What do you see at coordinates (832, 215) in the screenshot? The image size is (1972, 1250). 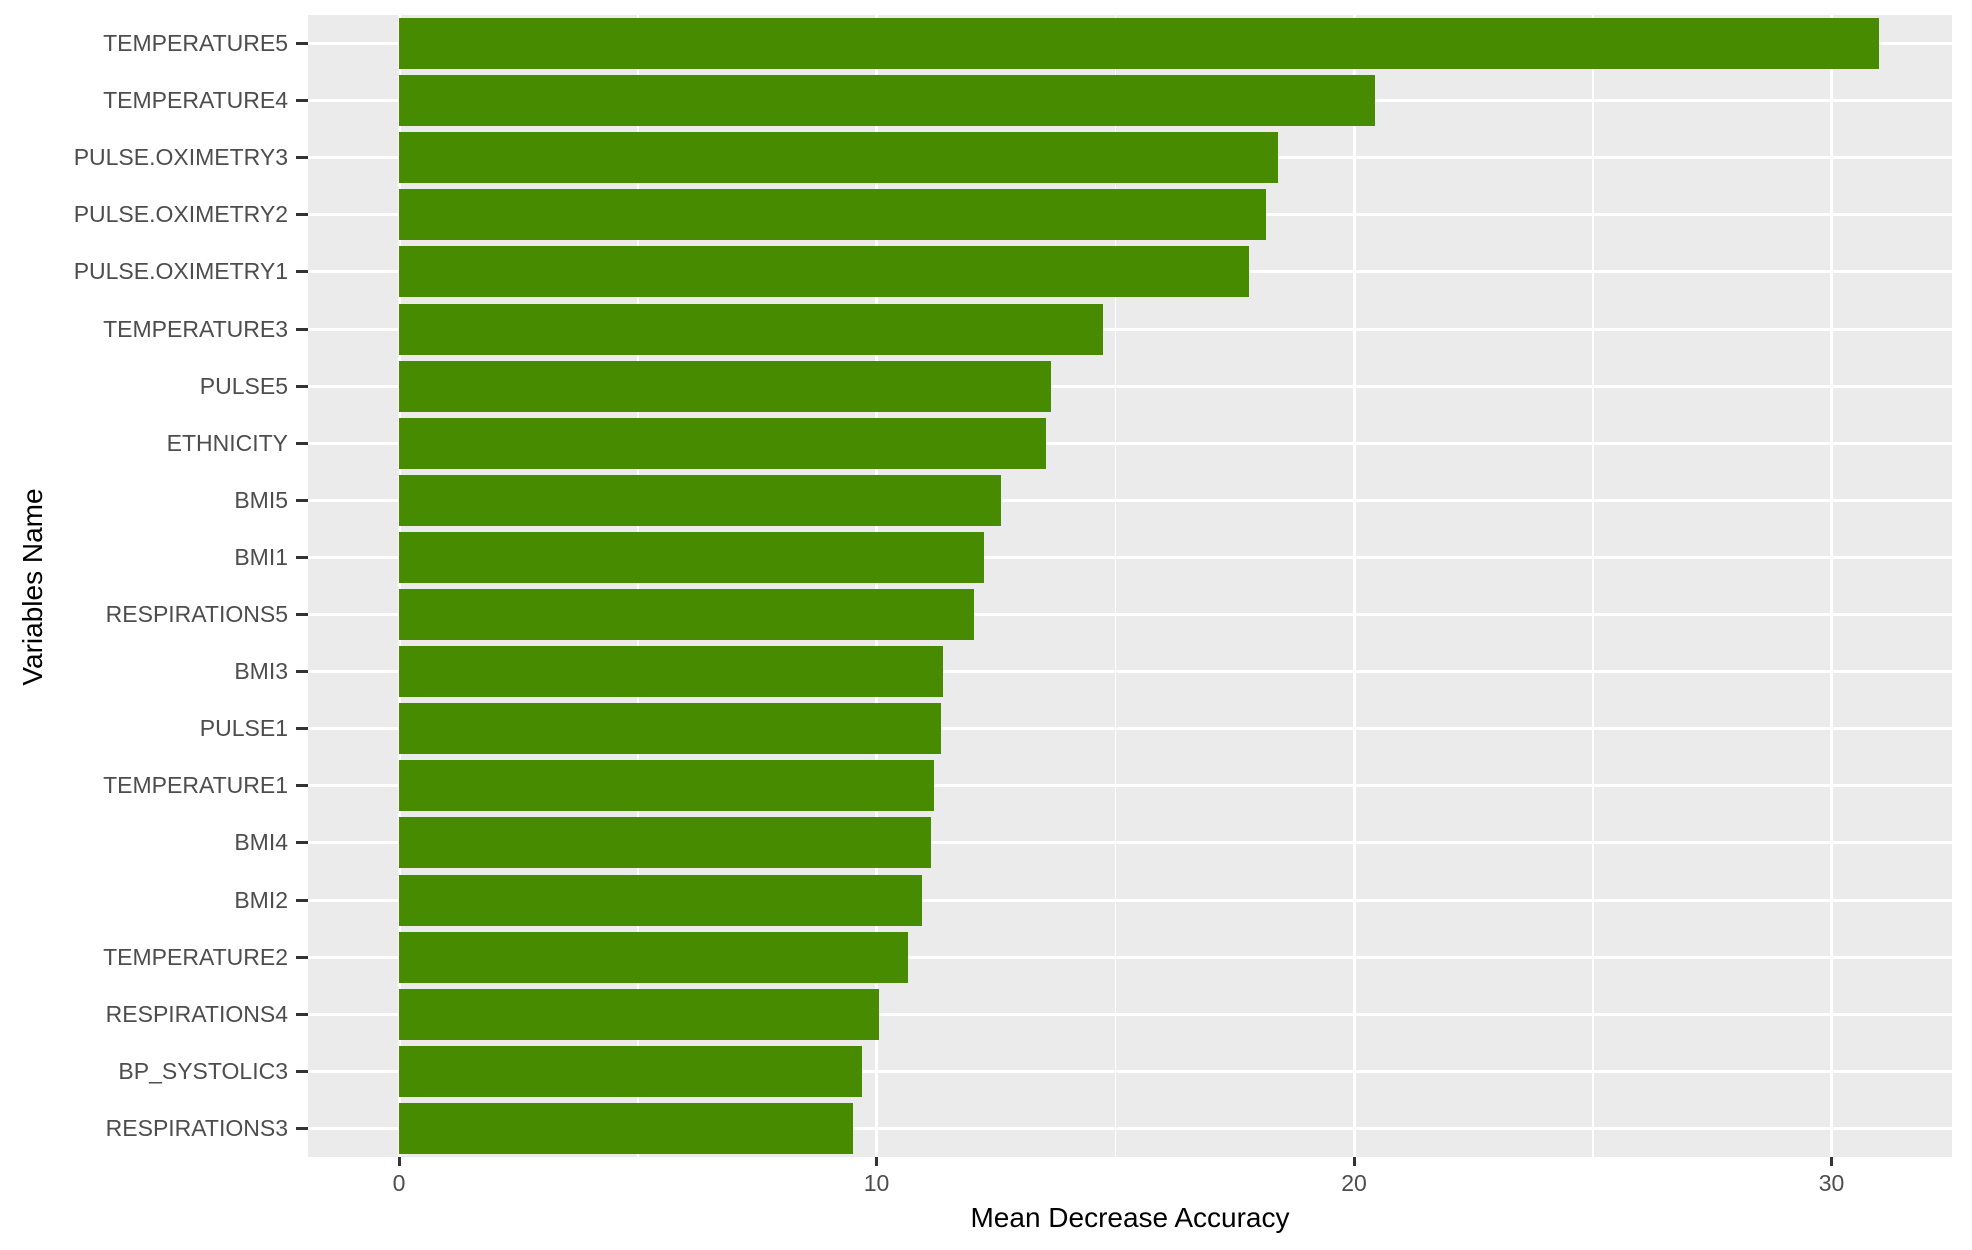 I see `bar-pulse.oximetry2` at bounding box center [832, 215].